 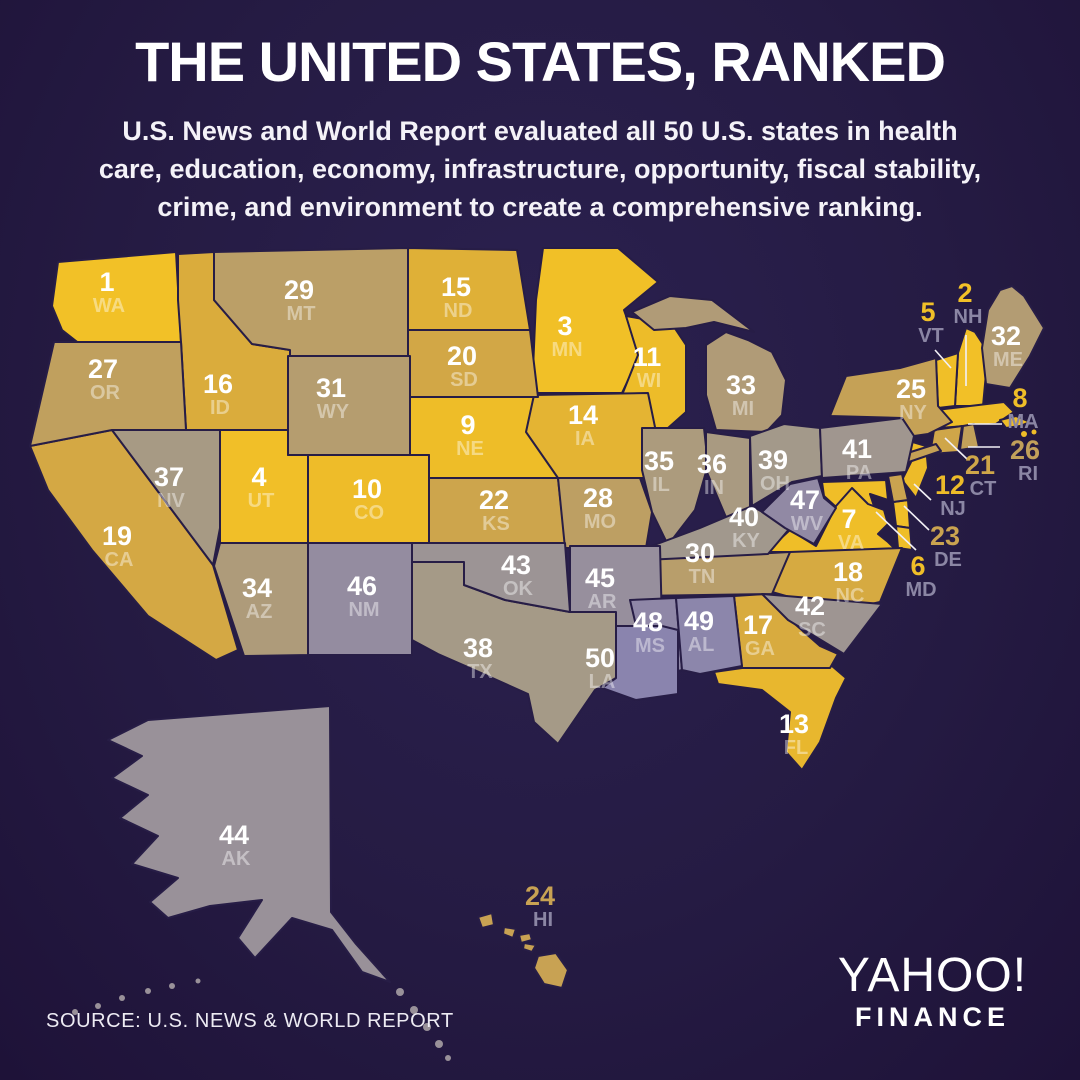 I want to click on state-rank-label: 37, so click(x=169, y=477).